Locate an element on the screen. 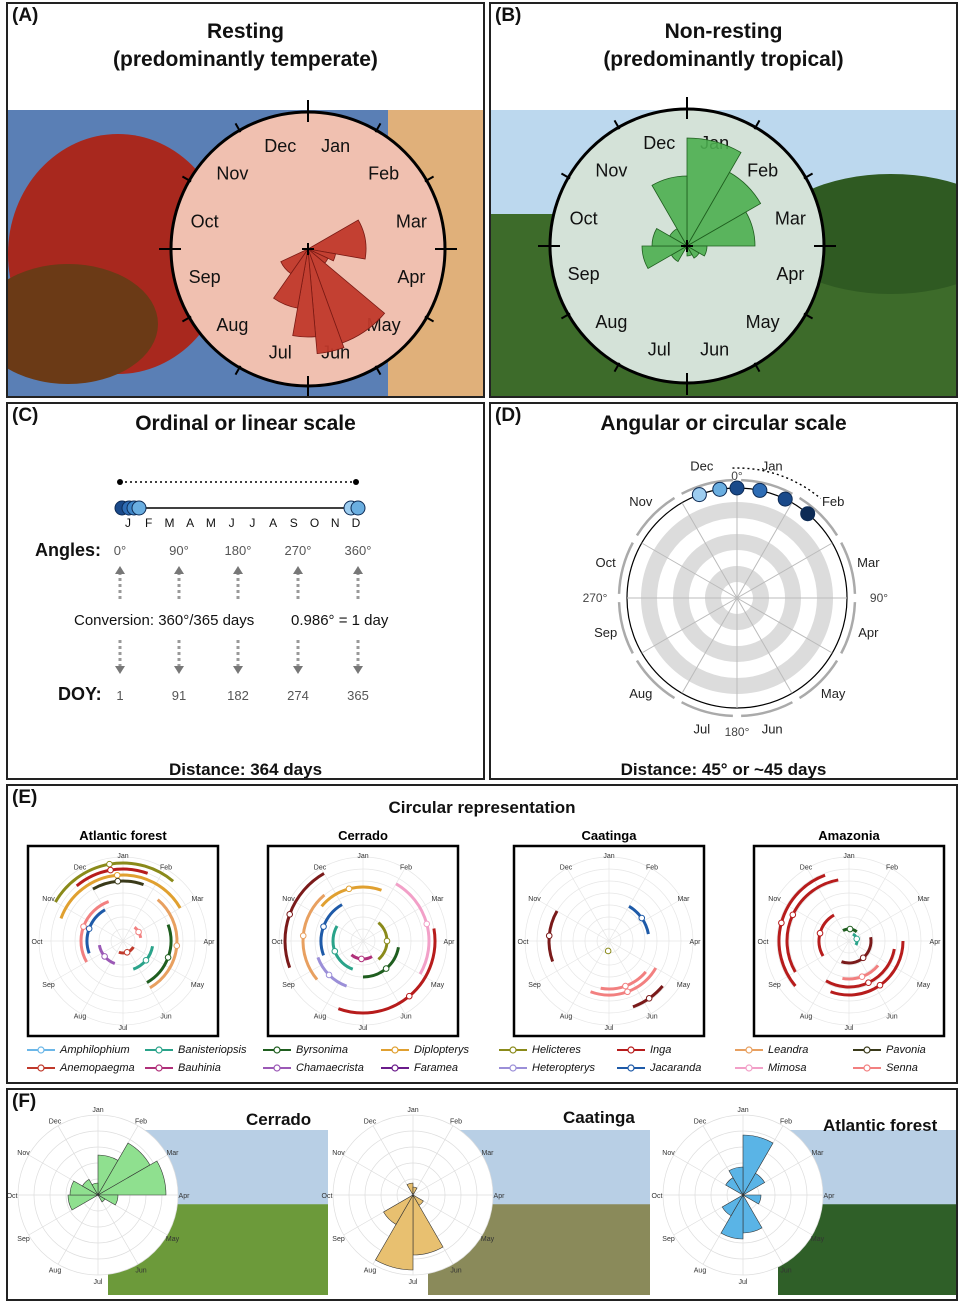  rose-month-label: Oct is located at coordinates (327, 1196).